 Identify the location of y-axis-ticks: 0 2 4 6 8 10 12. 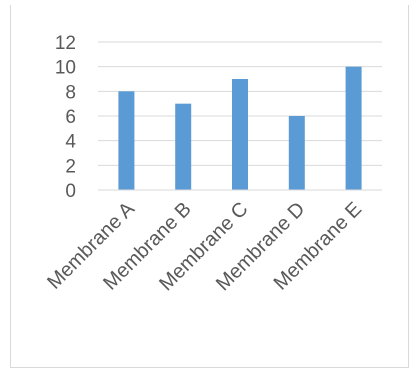
(66, 117).